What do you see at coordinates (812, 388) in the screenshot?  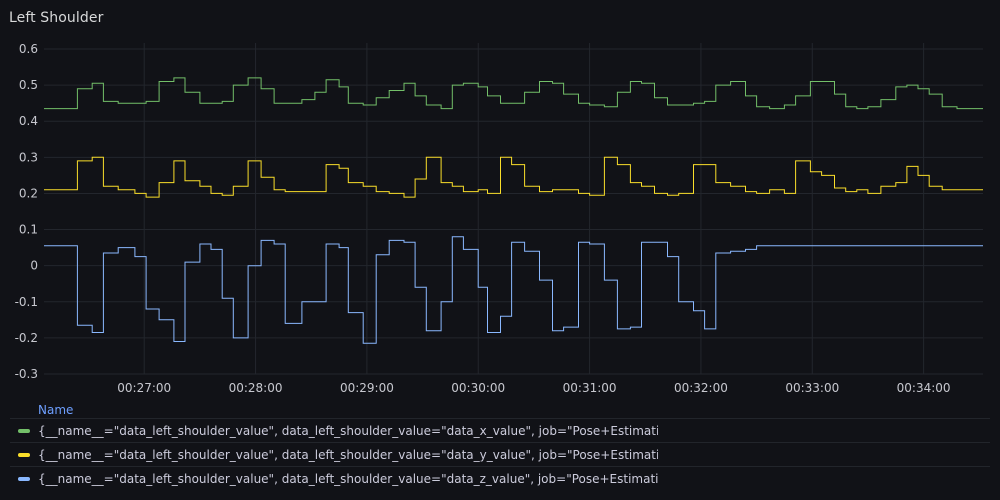 I see `x-tick-label: 00:33:00` at bounding box center [812, 388].